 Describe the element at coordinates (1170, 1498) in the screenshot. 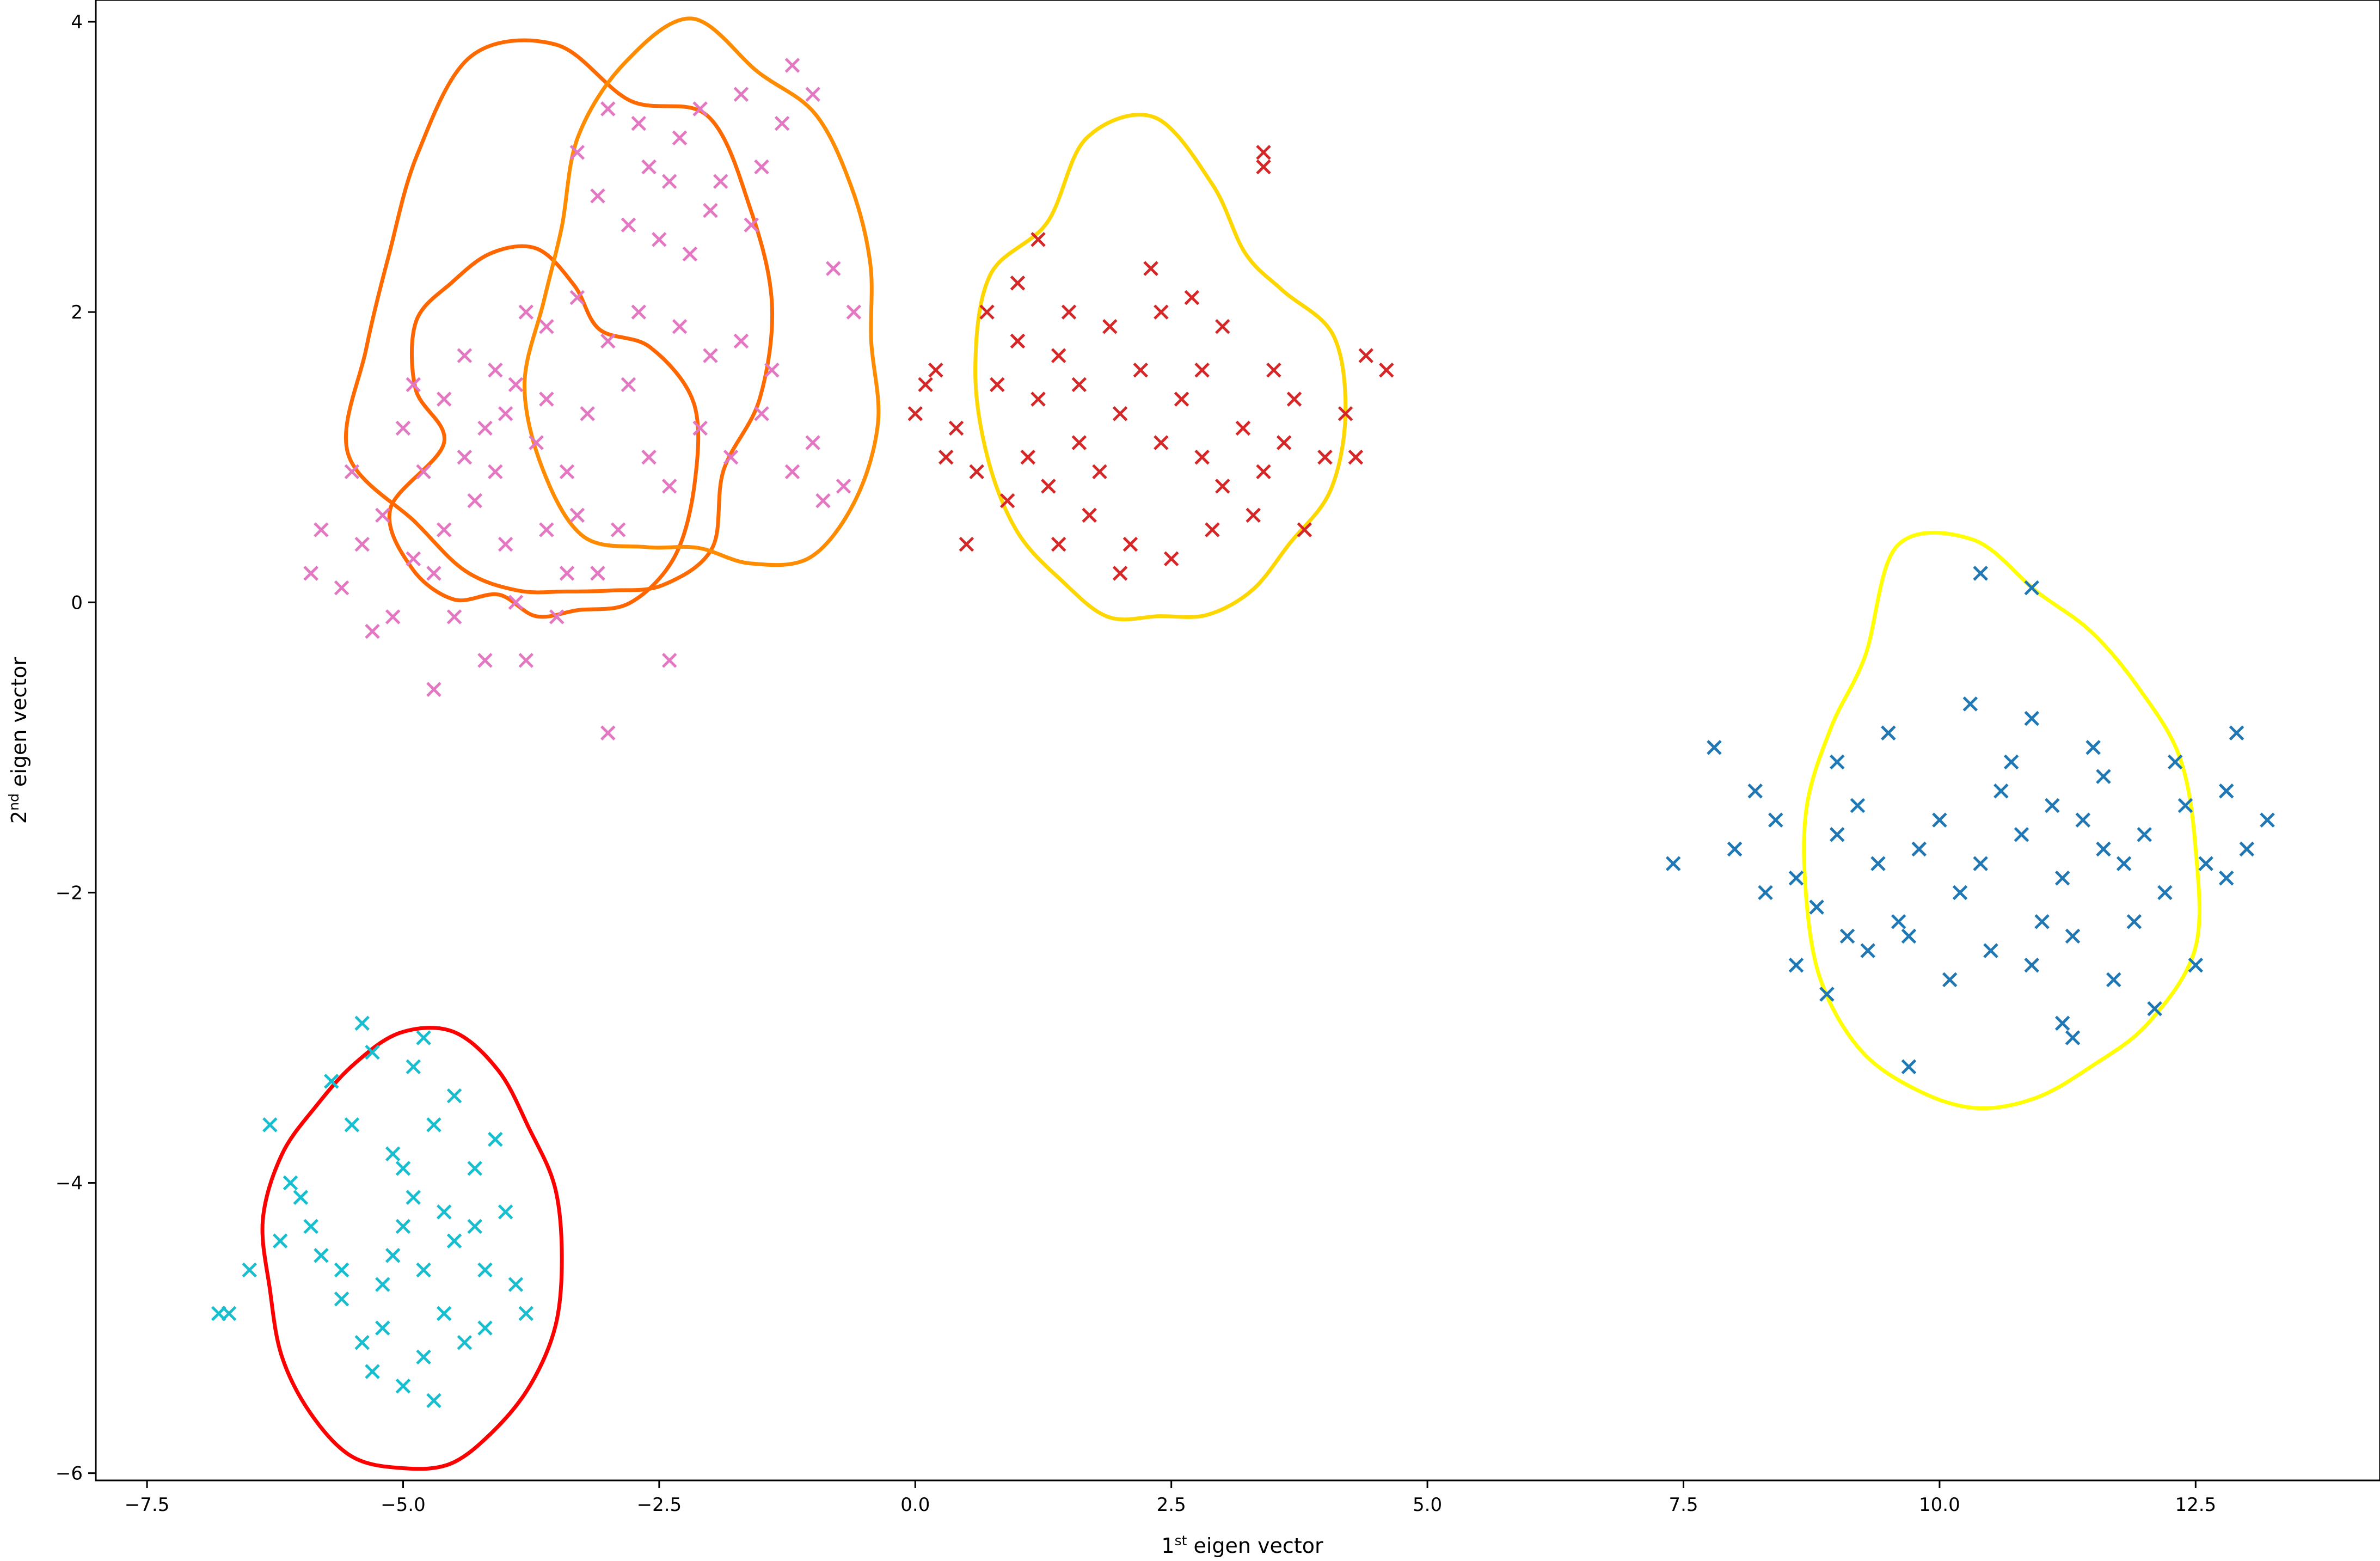

I see `x-axis-ticks: −7.5 −5.0 −2.5 0.0 2.5 5.0 7.5 10.0 12.5` at that location.